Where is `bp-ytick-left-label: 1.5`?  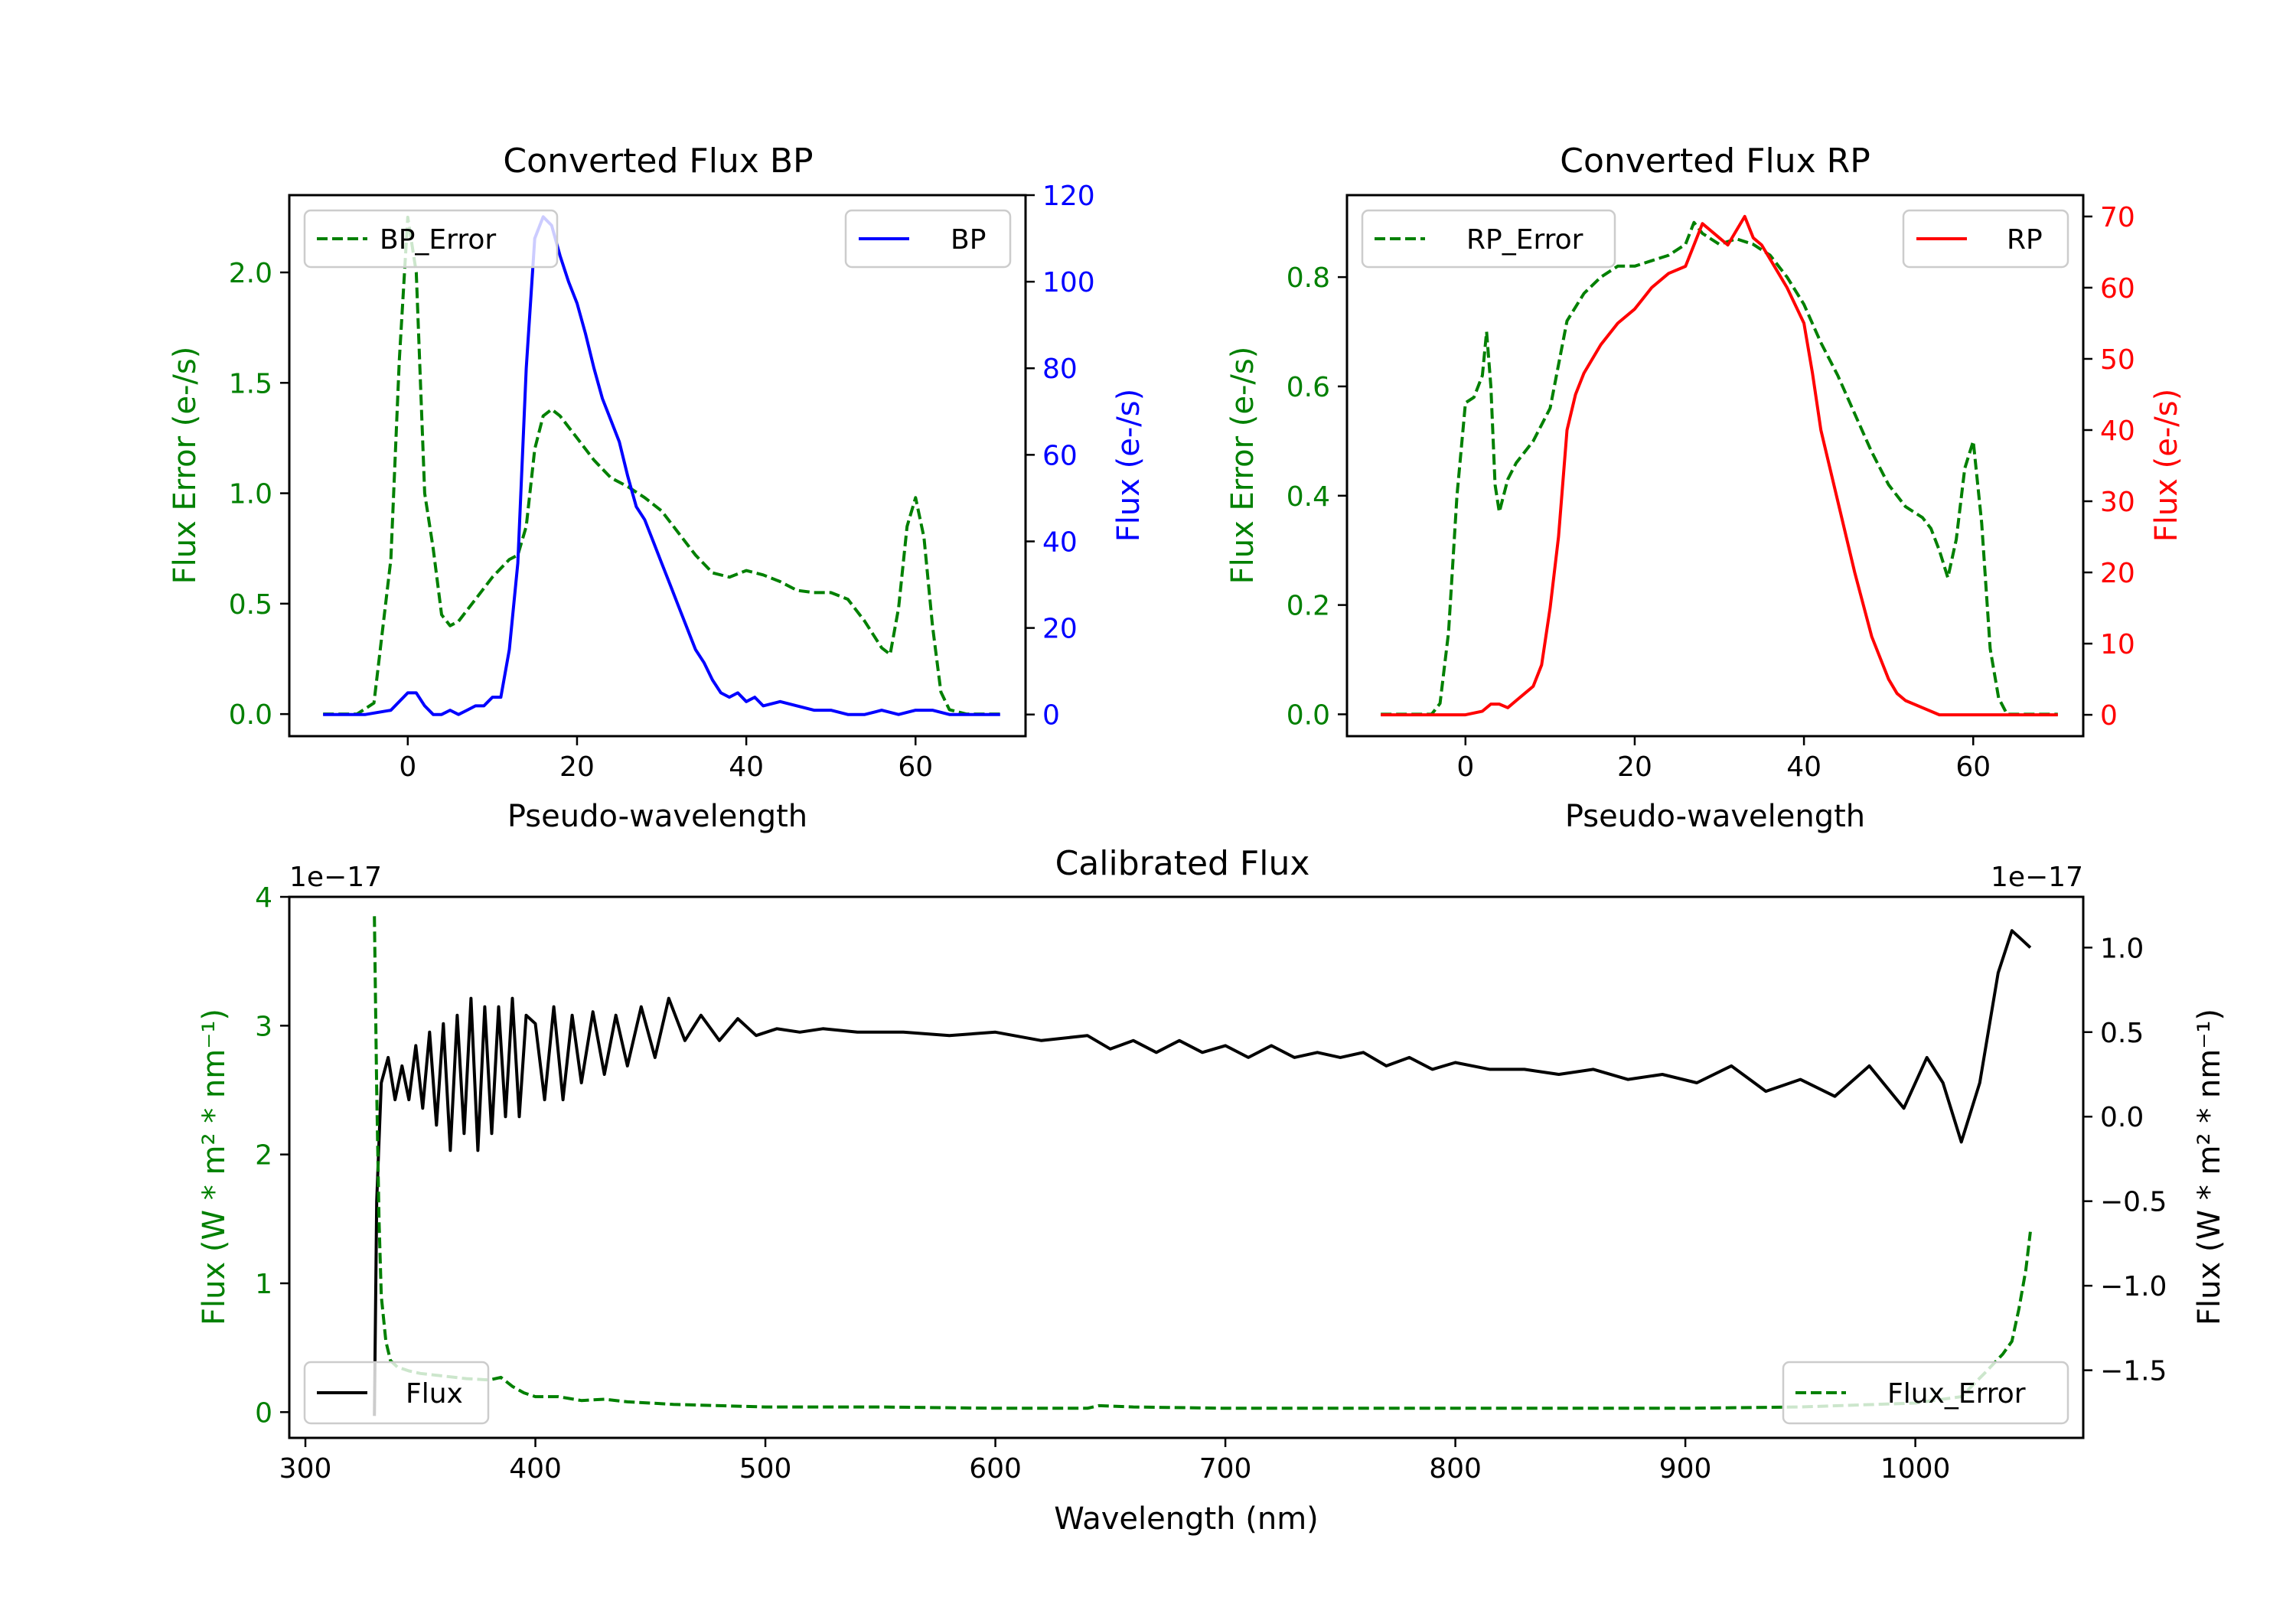 bp-ytick-left-label: 1.5 is located at coordinates (250, 383).